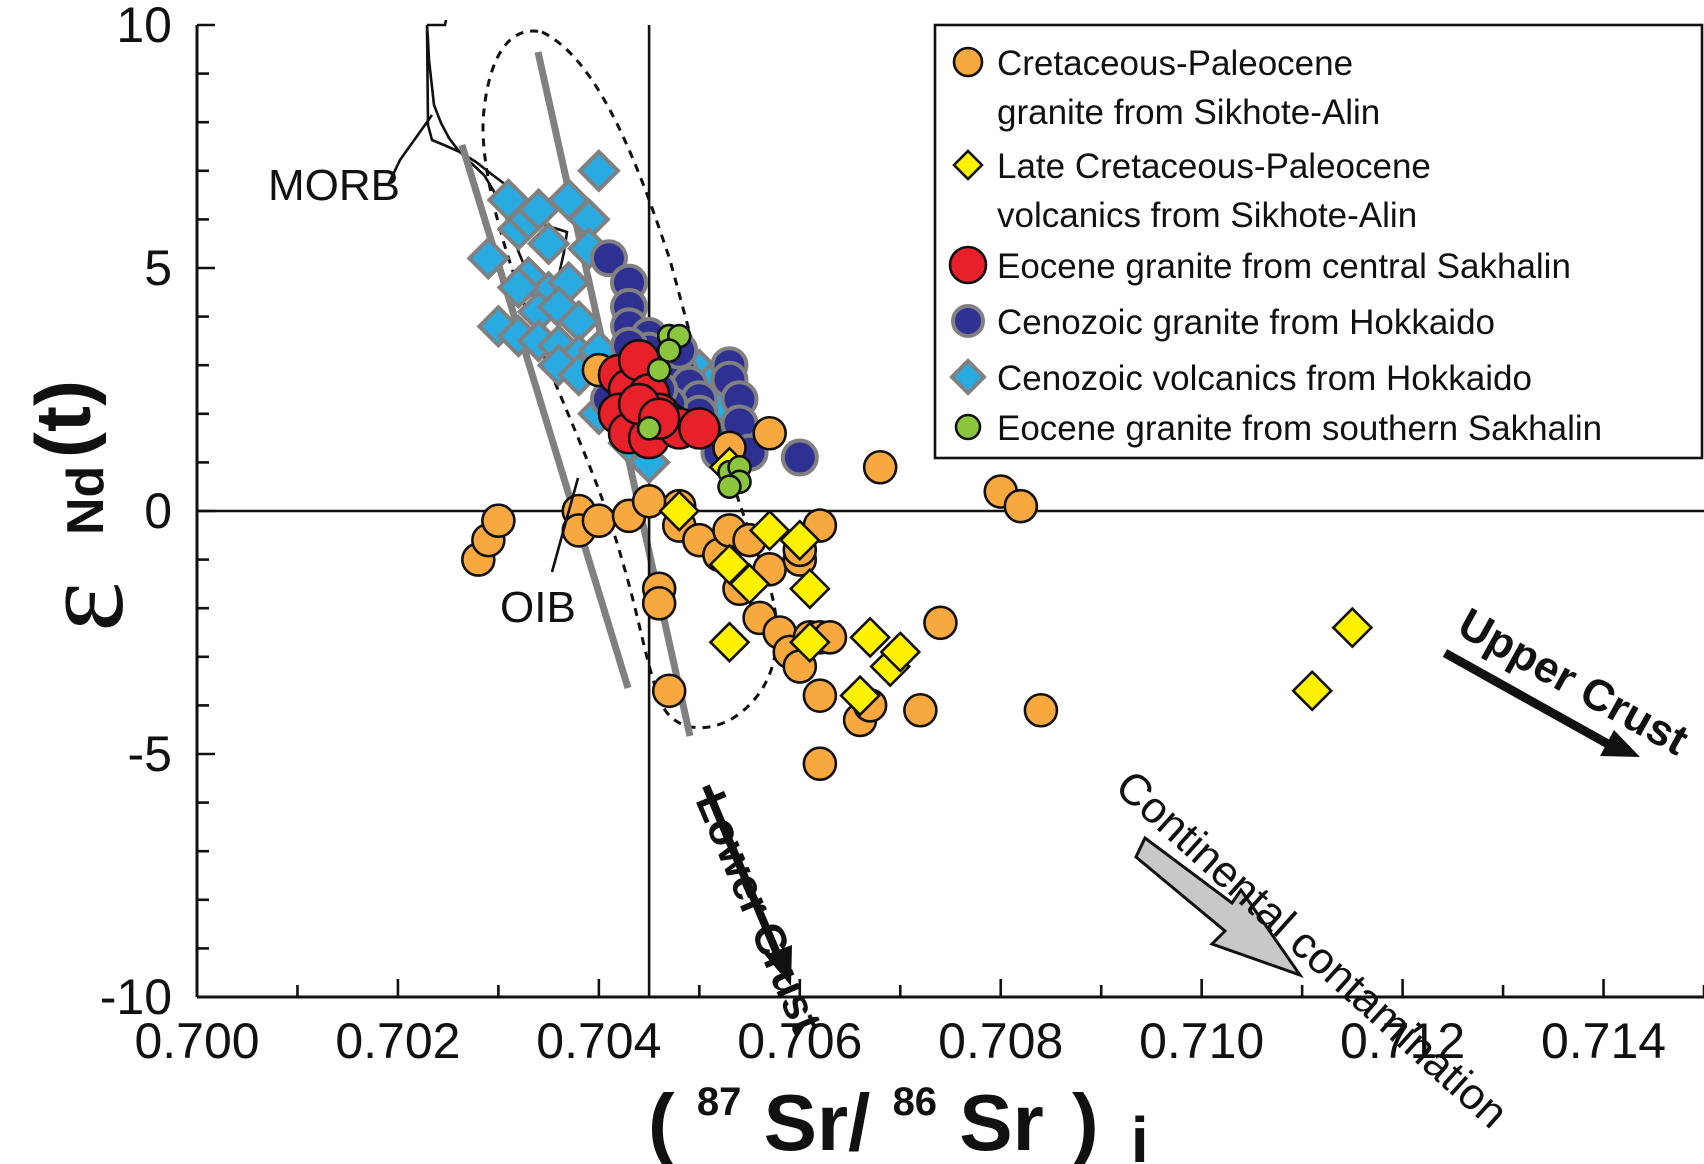 The height and width of the screenshot is (1164, 1704). I want to click on morb-label: MORB, so click(334, 185).